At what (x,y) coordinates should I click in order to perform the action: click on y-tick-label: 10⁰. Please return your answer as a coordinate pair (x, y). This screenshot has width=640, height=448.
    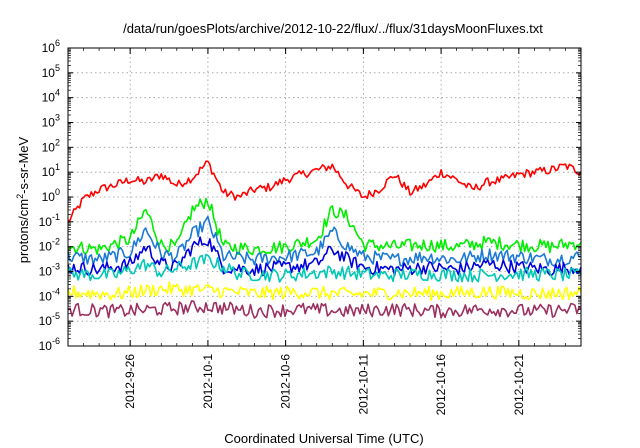
    Looking at the image, I should click on (51, 195).